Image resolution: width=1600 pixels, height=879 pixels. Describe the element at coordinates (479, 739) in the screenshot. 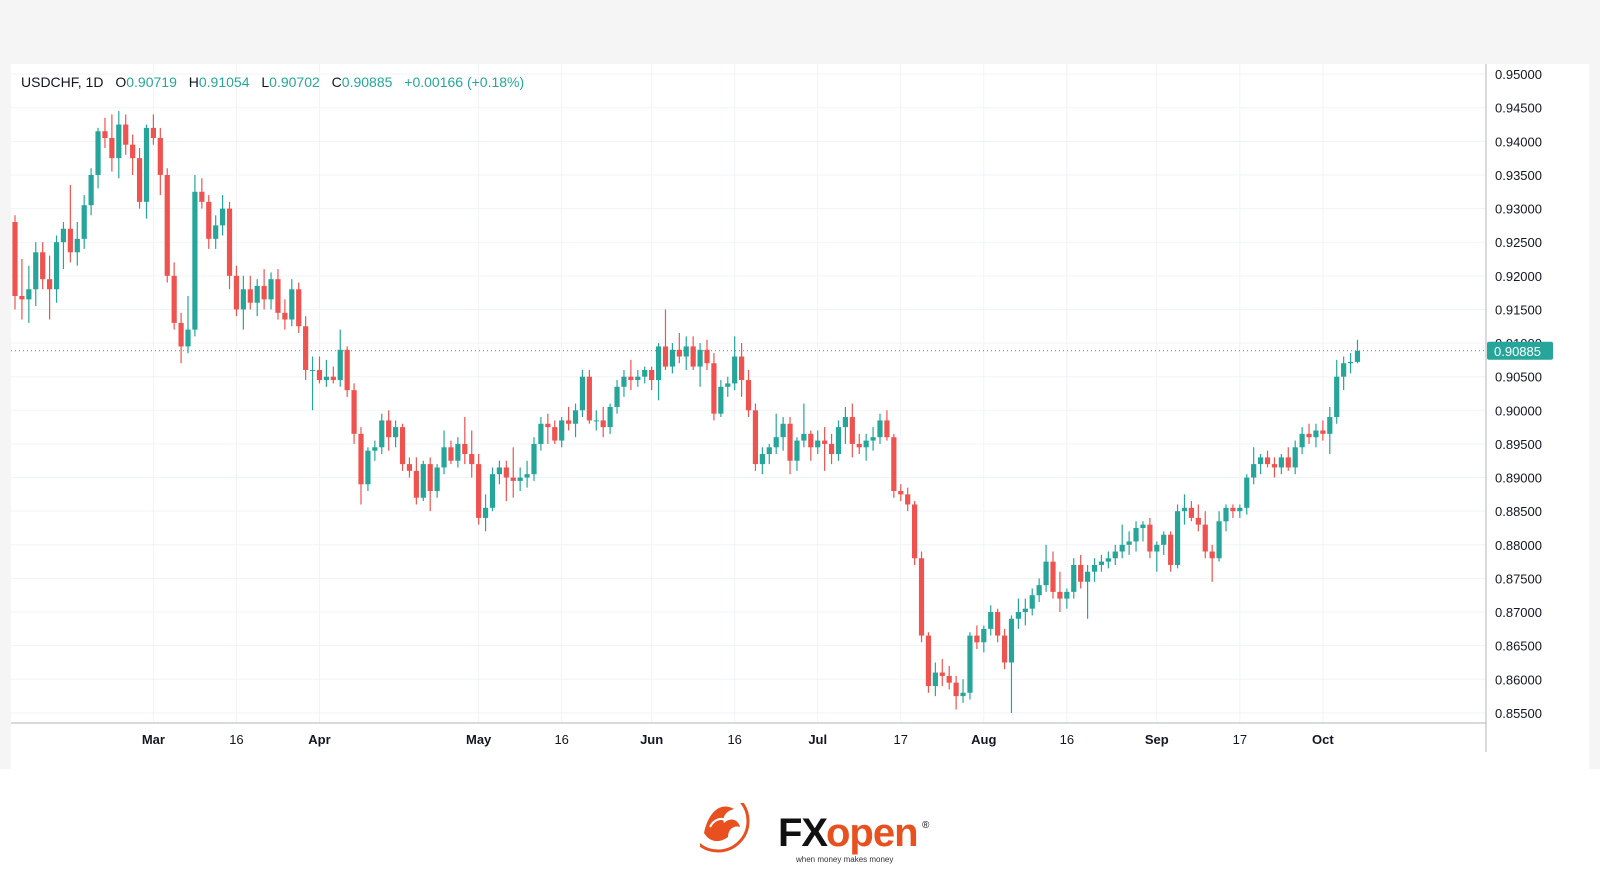

I see `x-tick-label: May` at that location.